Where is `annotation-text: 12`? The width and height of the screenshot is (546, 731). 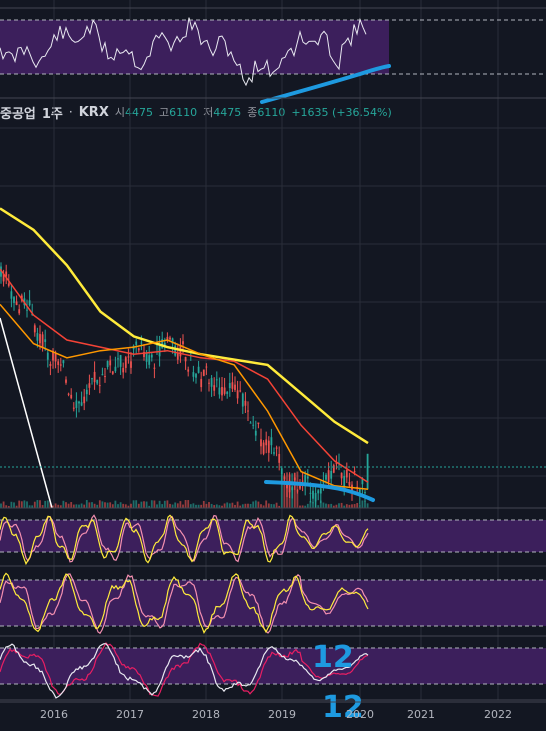 annotation-text: 12 is located at coordinates (333, 657).